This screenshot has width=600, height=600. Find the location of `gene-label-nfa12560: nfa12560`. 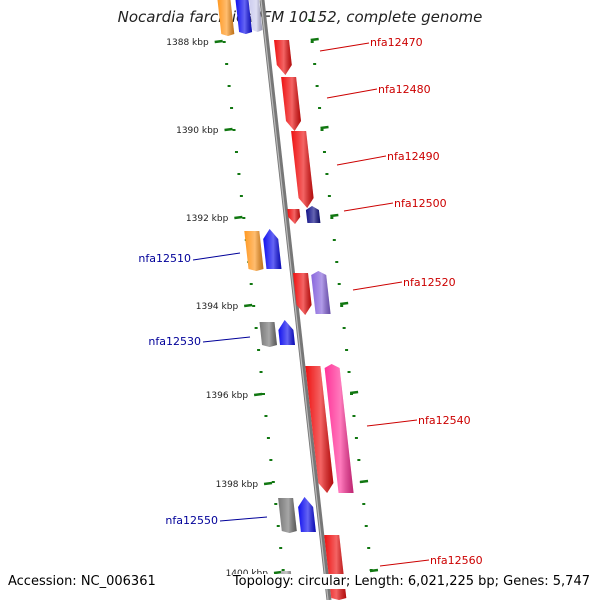

gene-label-nfa12560: nfa12560 is located at coordinates (456, 560).